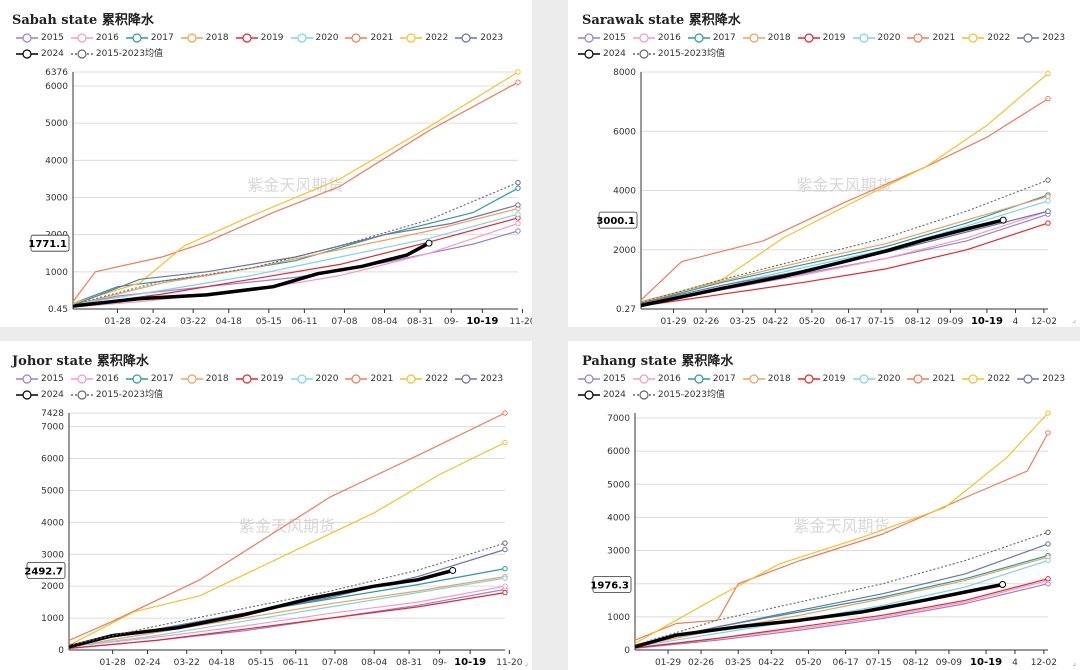 The image size is (1080, 670). I want to click on axis-pointer-label: 1976.3, so click(609, 585).